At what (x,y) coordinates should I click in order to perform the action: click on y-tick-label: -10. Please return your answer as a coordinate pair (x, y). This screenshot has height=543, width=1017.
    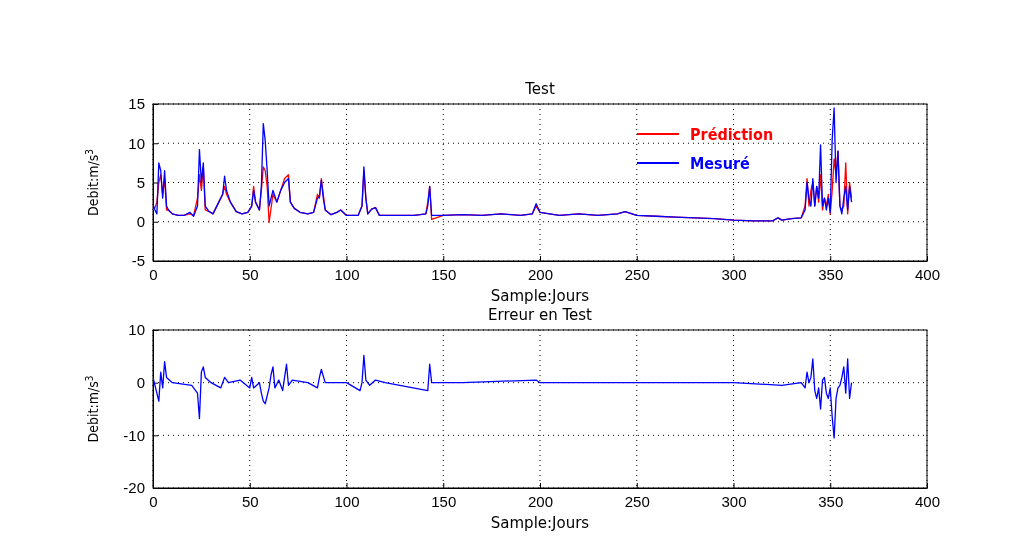
    Looking at the image, I should click on (134, 435).